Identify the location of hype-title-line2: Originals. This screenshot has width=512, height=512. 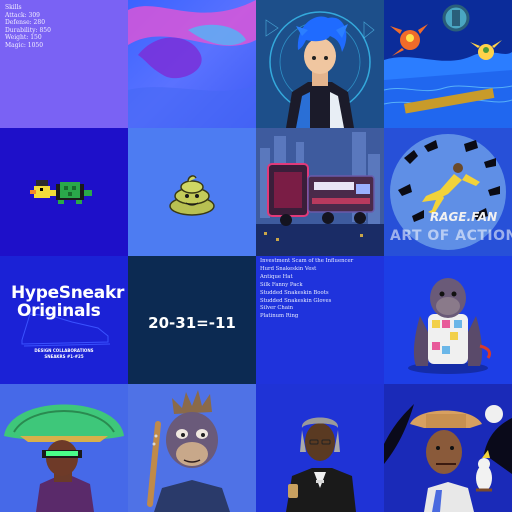
(59, 311).